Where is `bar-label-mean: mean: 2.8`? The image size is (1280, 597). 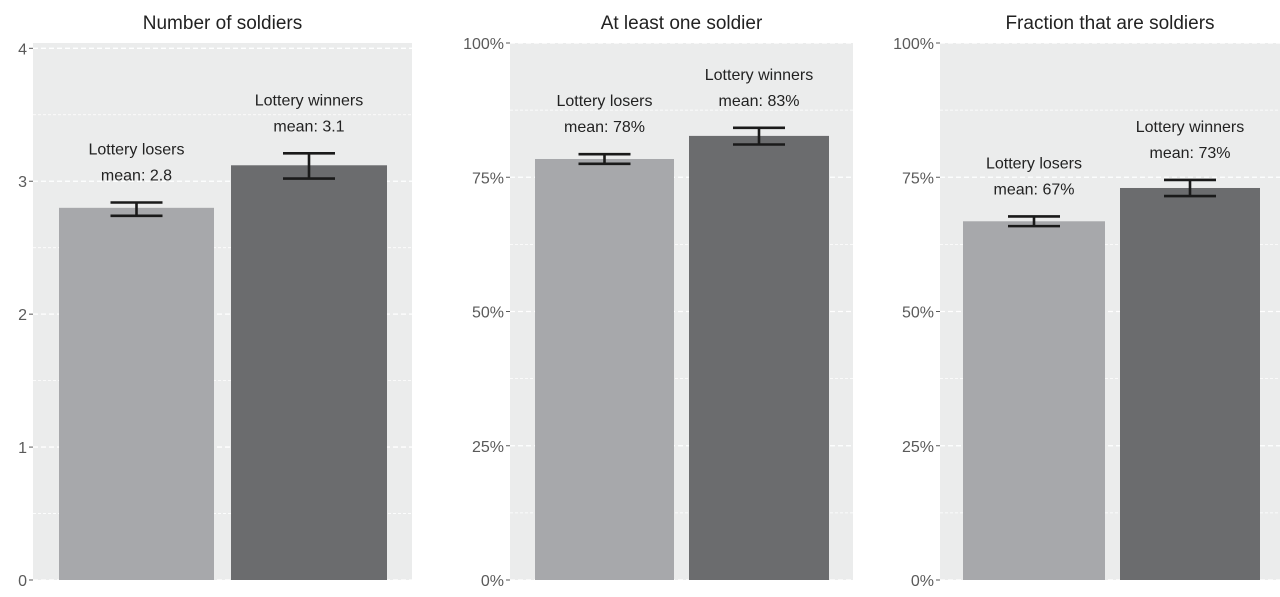
bar-label-mean: mean: 2.8 is located at coordinates (136, 176).